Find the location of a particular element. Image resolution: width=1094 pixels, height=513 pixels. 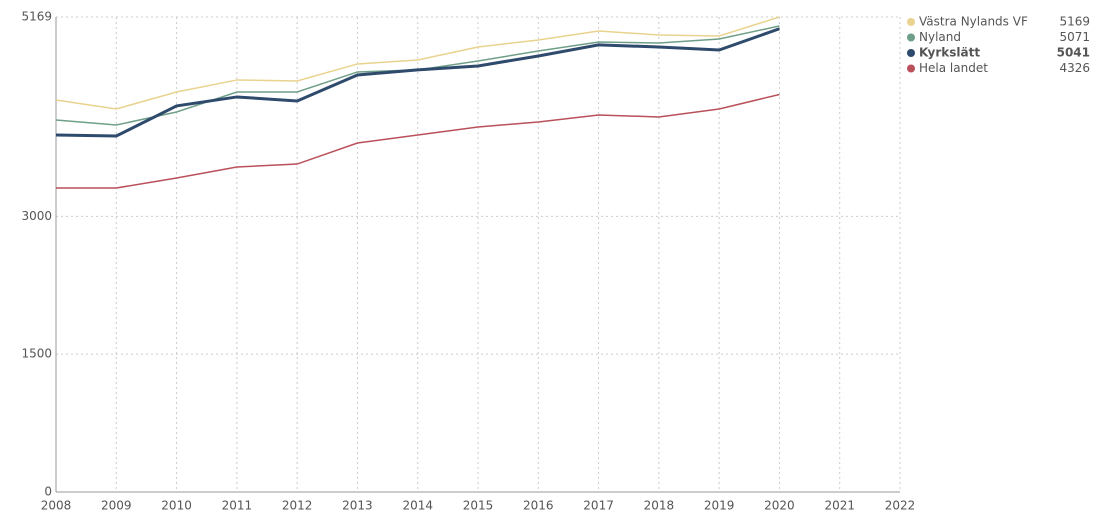

x-tick-label: 2022 is located at coordinates (900, 506).